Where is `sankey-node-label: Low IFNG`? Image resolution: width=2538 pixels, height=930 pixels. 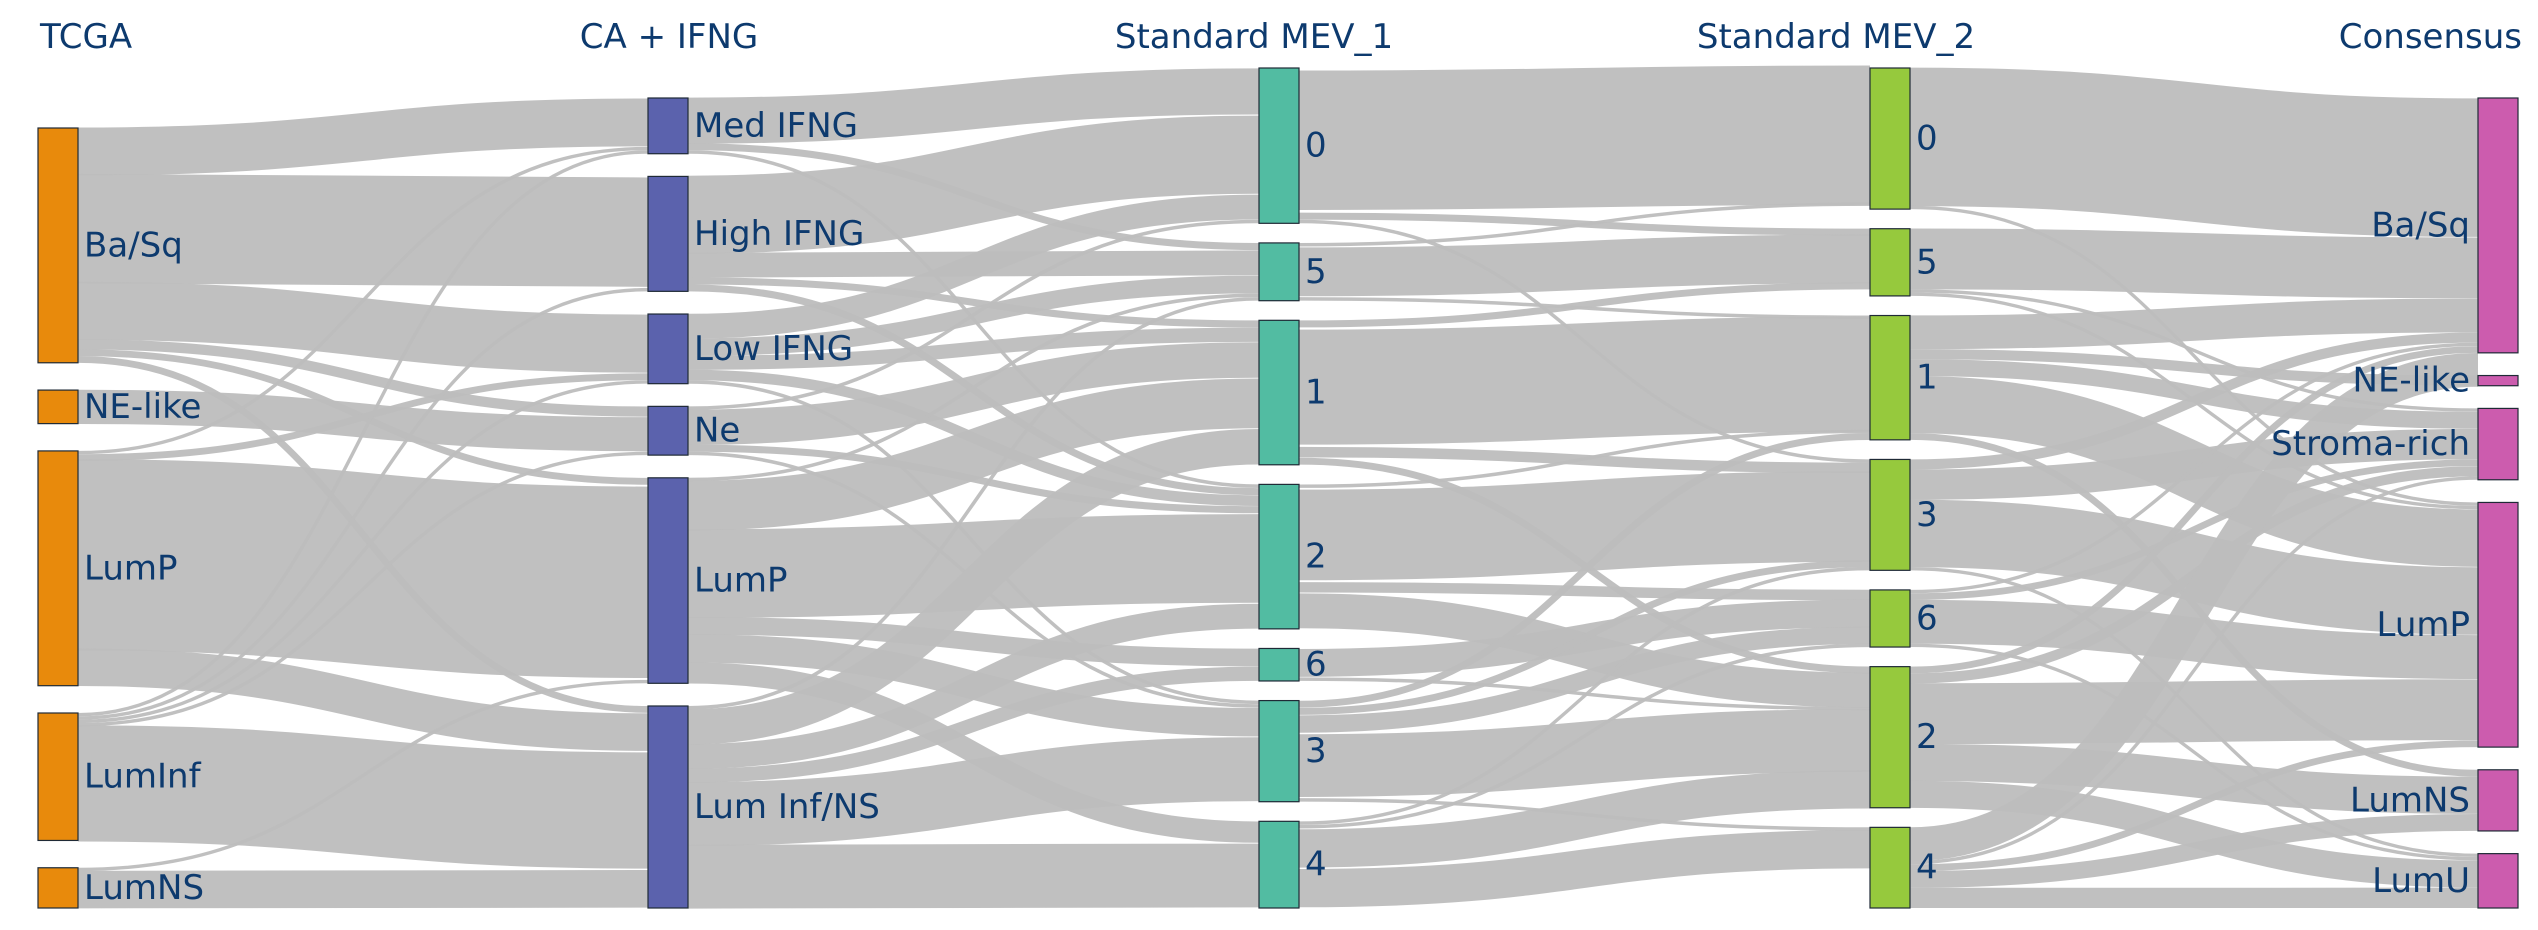
sankey-node-label: Low IFNG is located at coordinates (773, 349).